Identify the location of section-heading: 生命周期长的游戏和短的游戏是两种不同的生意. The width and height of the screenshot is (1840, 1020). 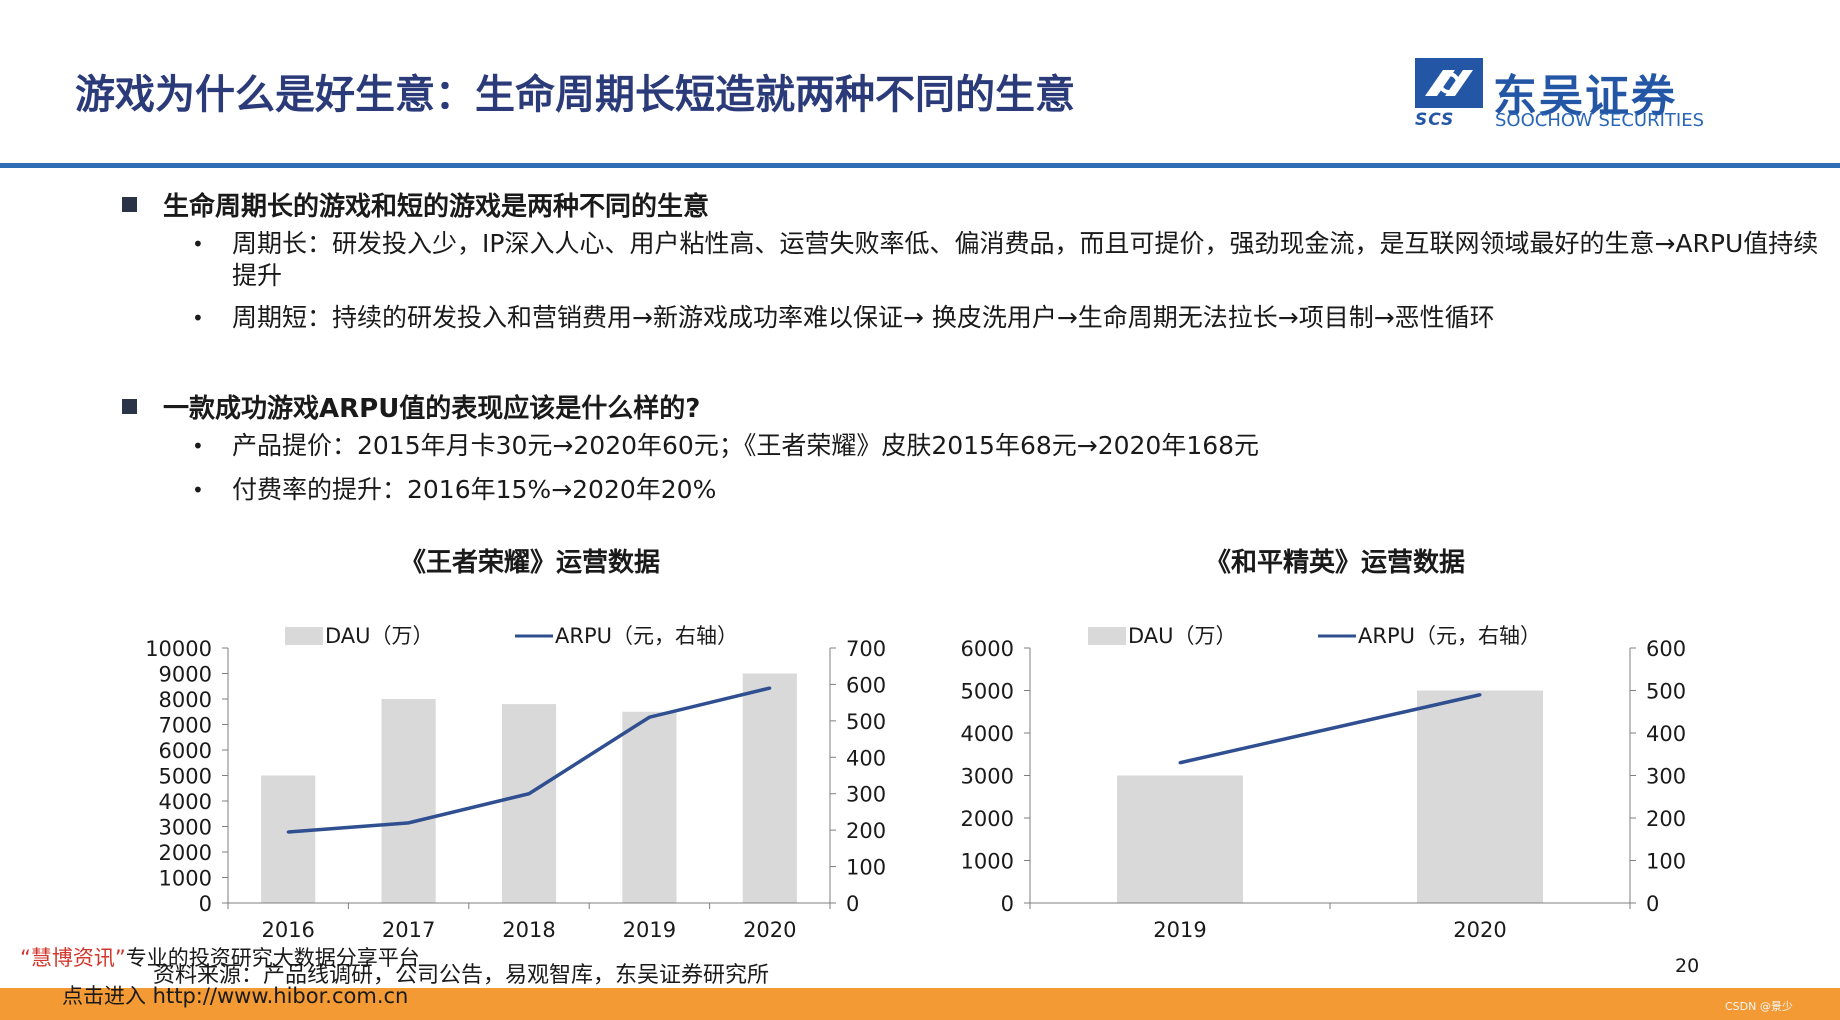
(415, 204).